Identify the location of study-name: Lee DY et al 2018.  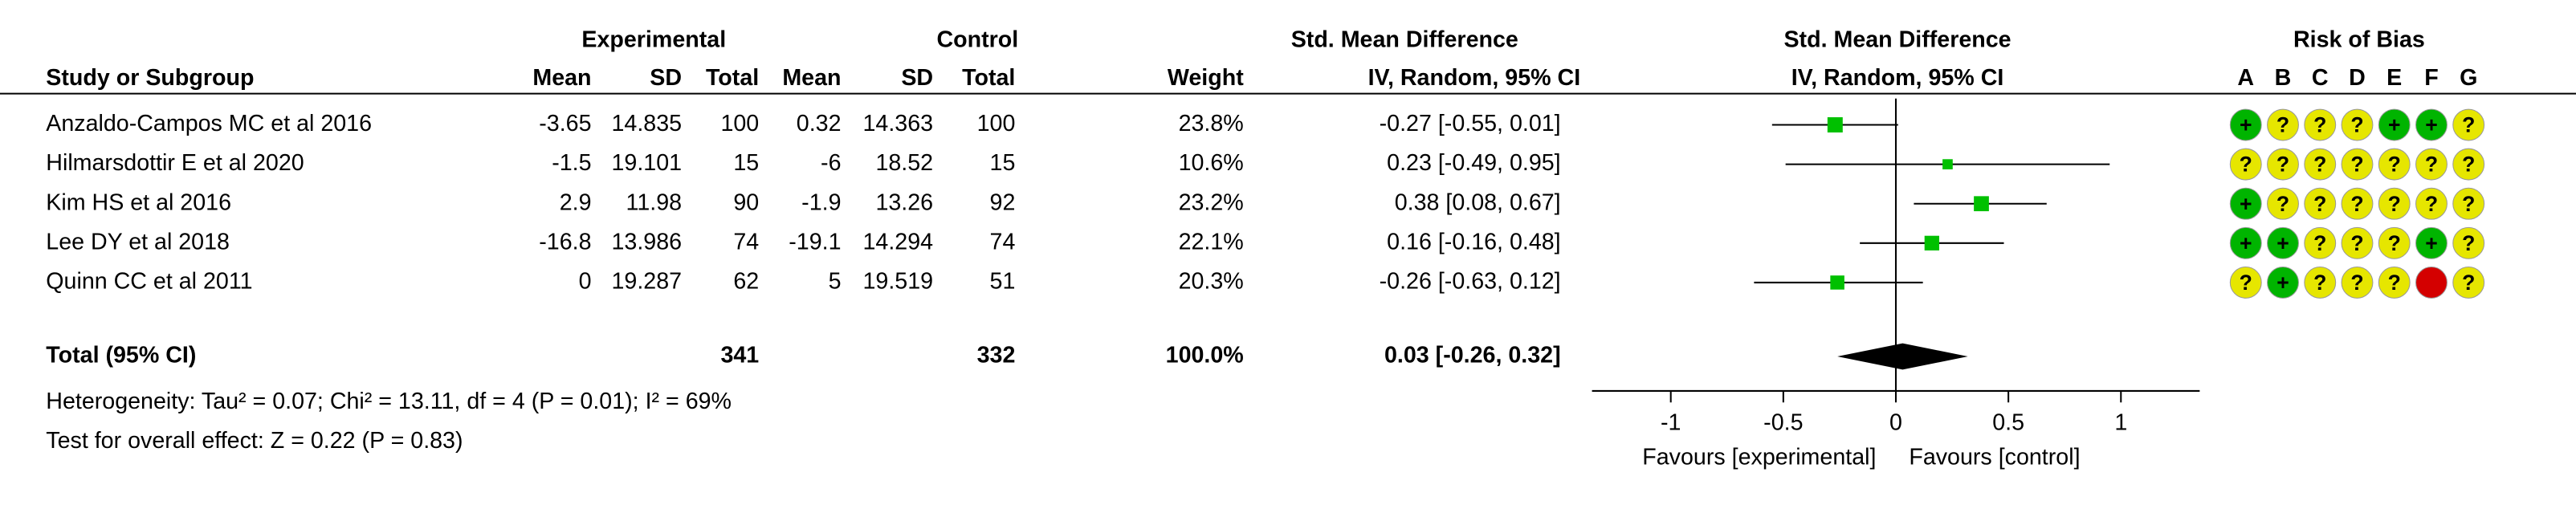
(138, 242).